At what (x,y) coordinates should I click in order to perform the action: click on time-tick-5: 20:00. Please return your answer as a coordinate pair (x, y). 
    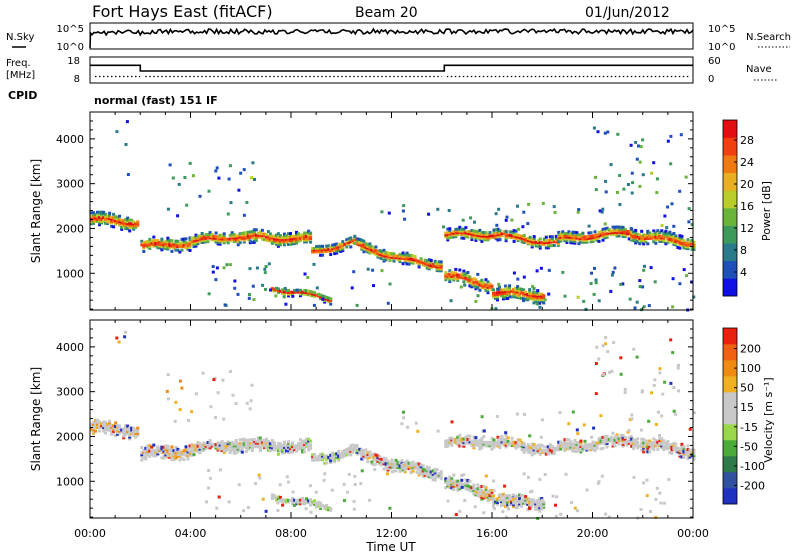
    Looking at the image, I should click on (593, 533).